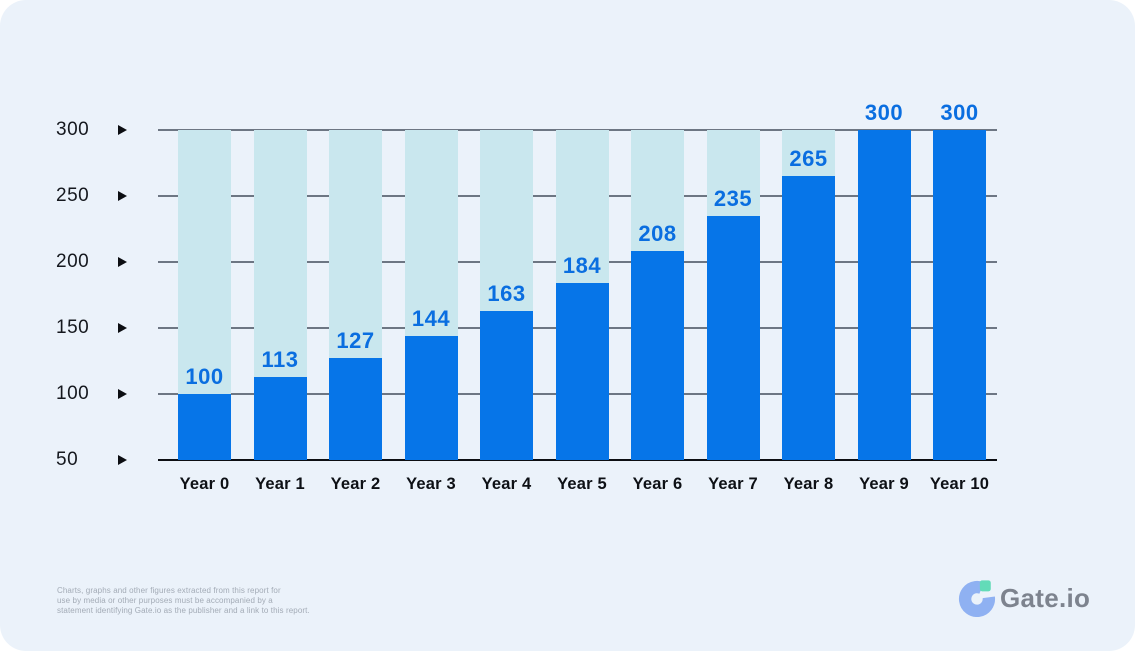 The height and width of the screenshot is (651, 1135). What do you see at coordinates (73, 327) in the screenshot?
I see `y-tick-label: 150` at bounding box center [73, 327].